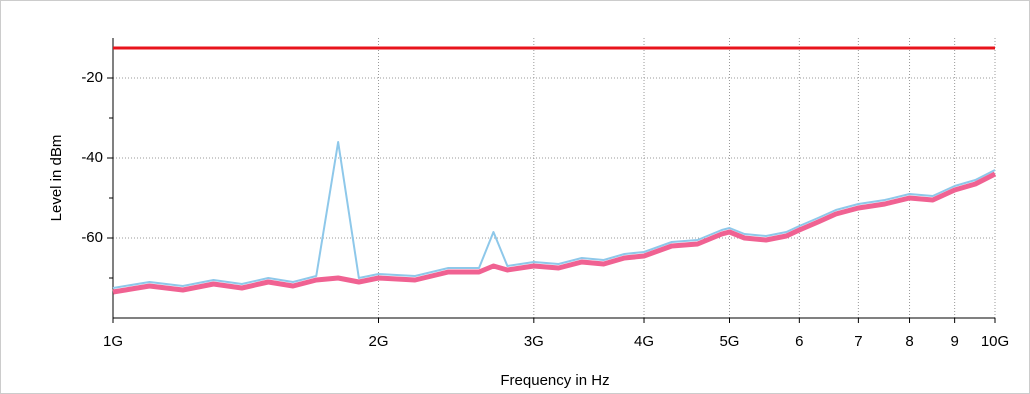 The image size is (1030, 394). I want to click on x-tick-label: 2G, so click(379, 341).